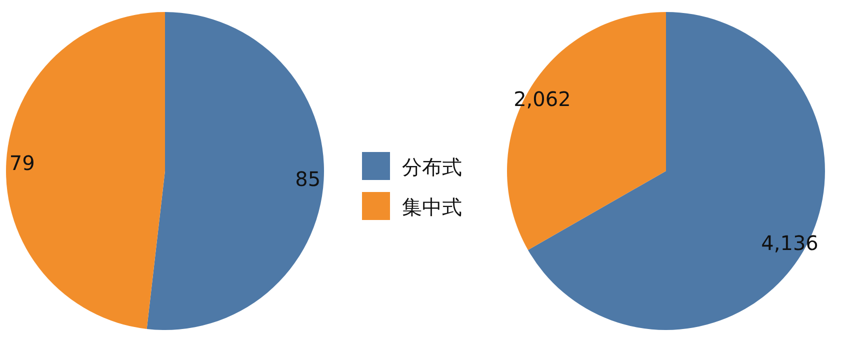 The image size is (859, 340). Describe the element at coordinates (308, 179) in the screenshot. I see `data-label: 85` at that location.